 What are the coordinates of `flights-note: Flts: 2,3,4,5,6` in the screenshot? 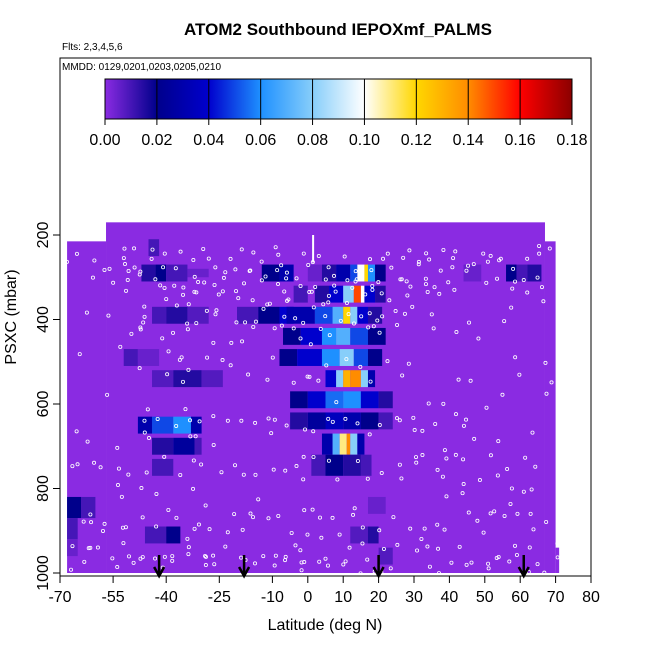 It's located at (92, 47).